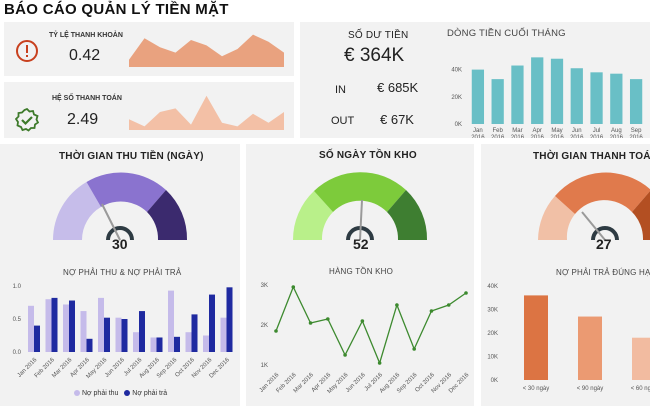 The height and width of the screenshot is (406, 650). I want to click on warning-circle-icon, so click(27, 51).